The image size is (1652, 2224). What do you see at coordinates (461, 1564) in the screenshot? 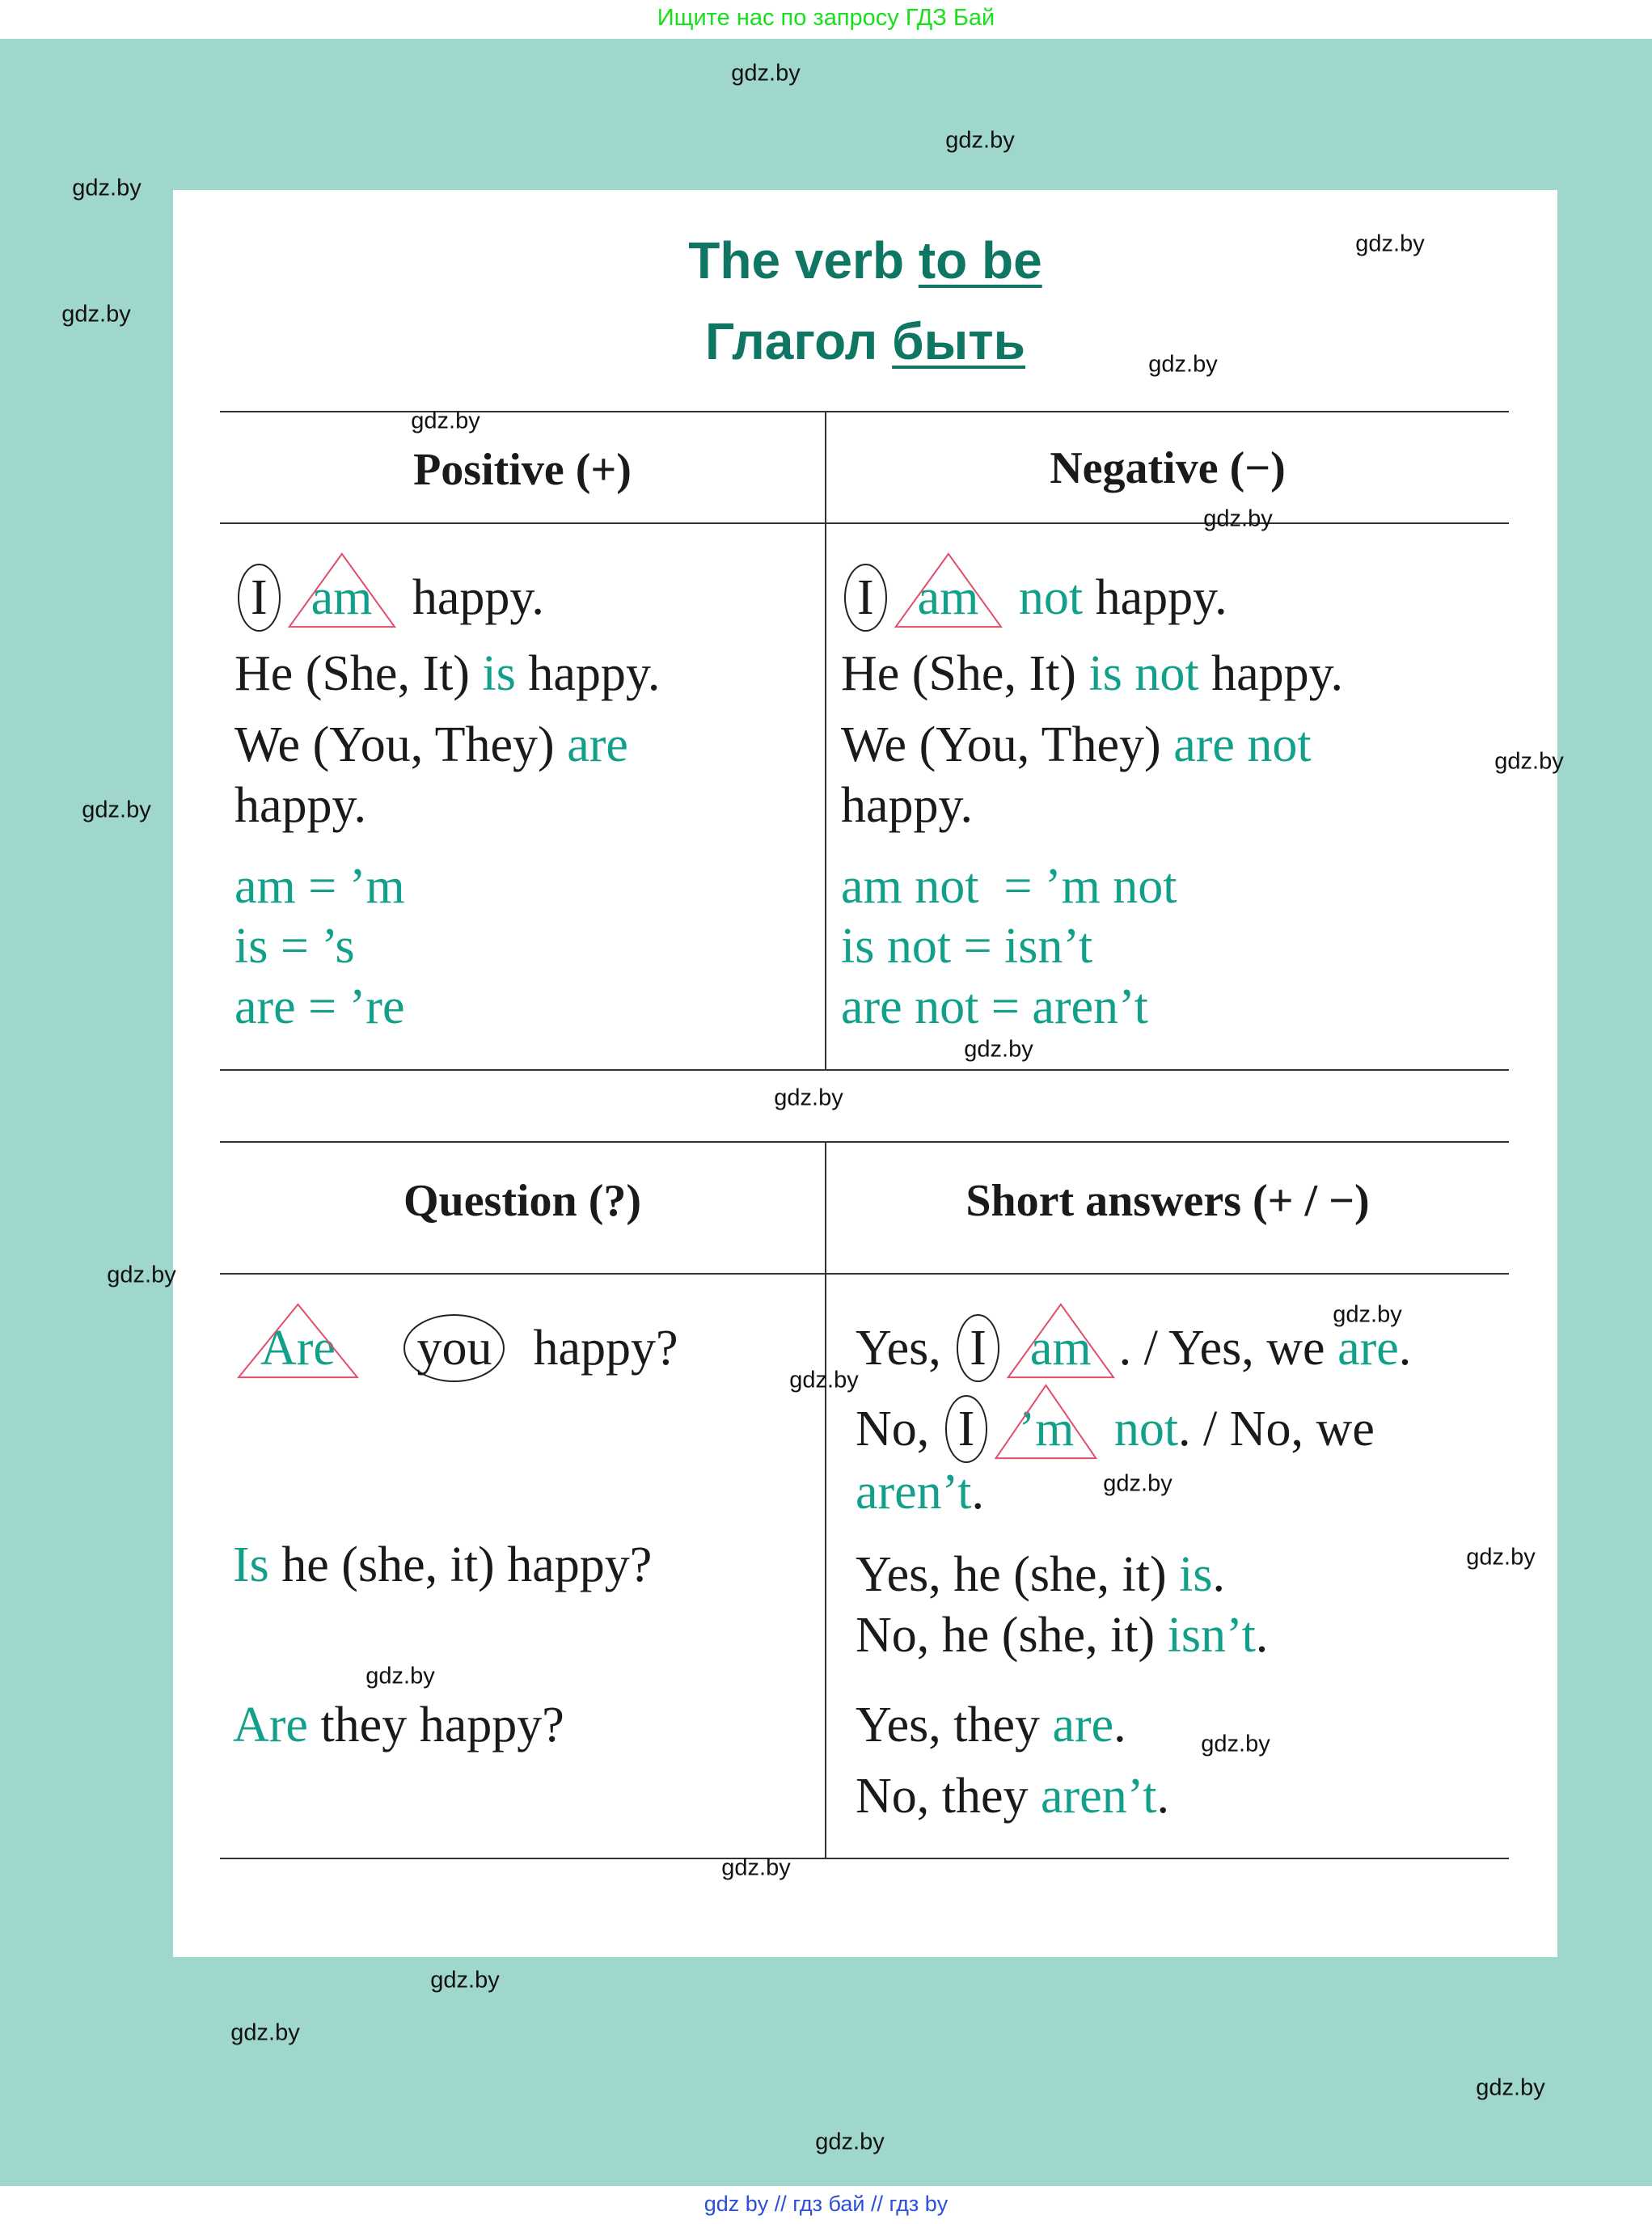
I see `text: he (she, it) happy?` at bounding box center [461, 1564].